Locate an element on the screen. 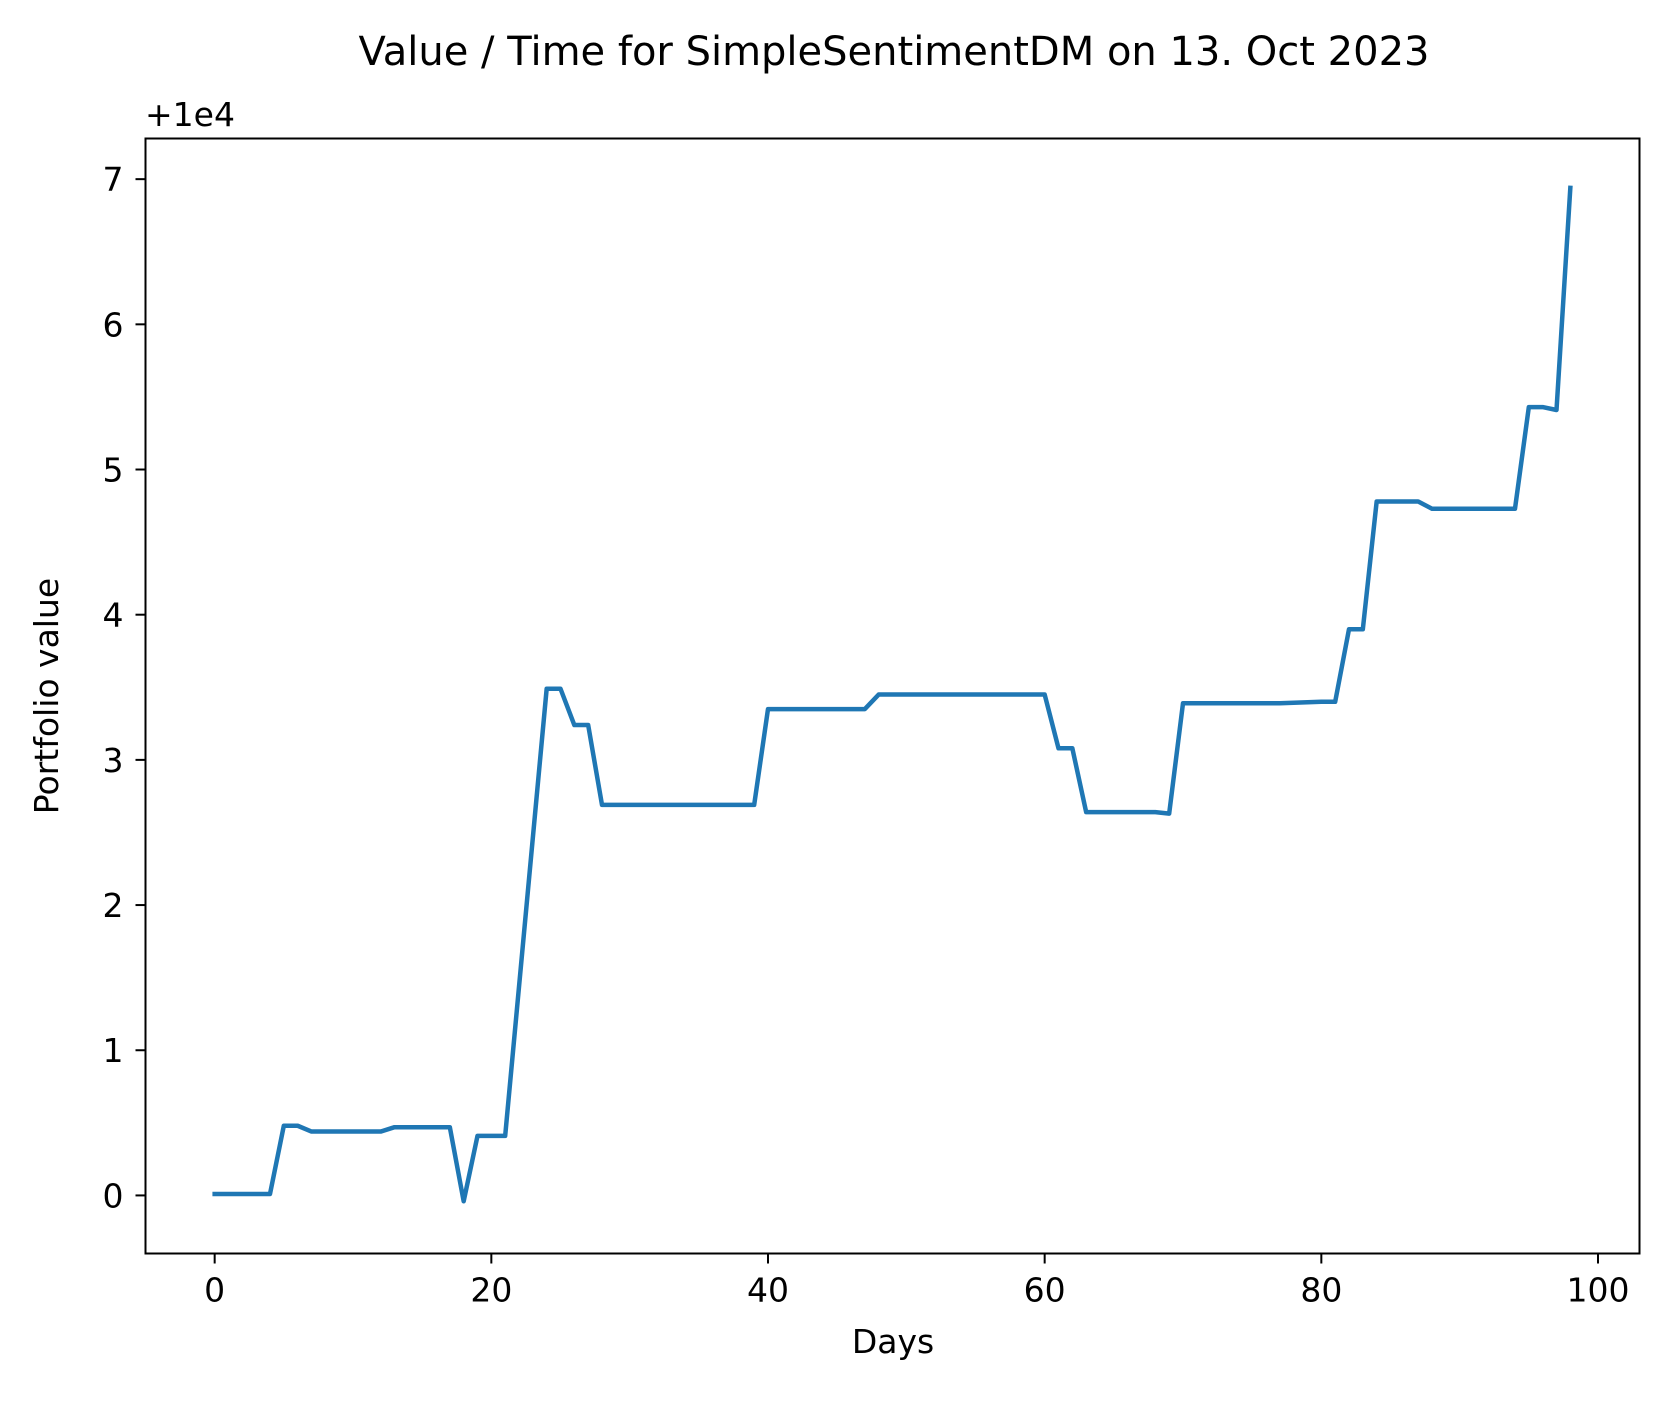 This screenshot has width=1662, height=1407. x-axis-ticks: 0 20 40 60 80 100 is located at coordinates (917, 1281).